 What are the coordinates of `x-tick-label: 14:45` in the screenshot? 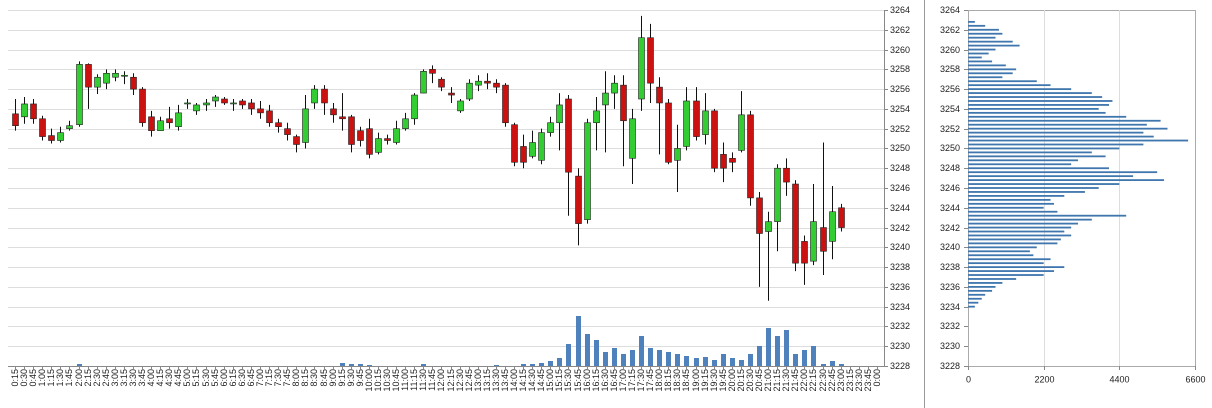 It's located at (541, 380).